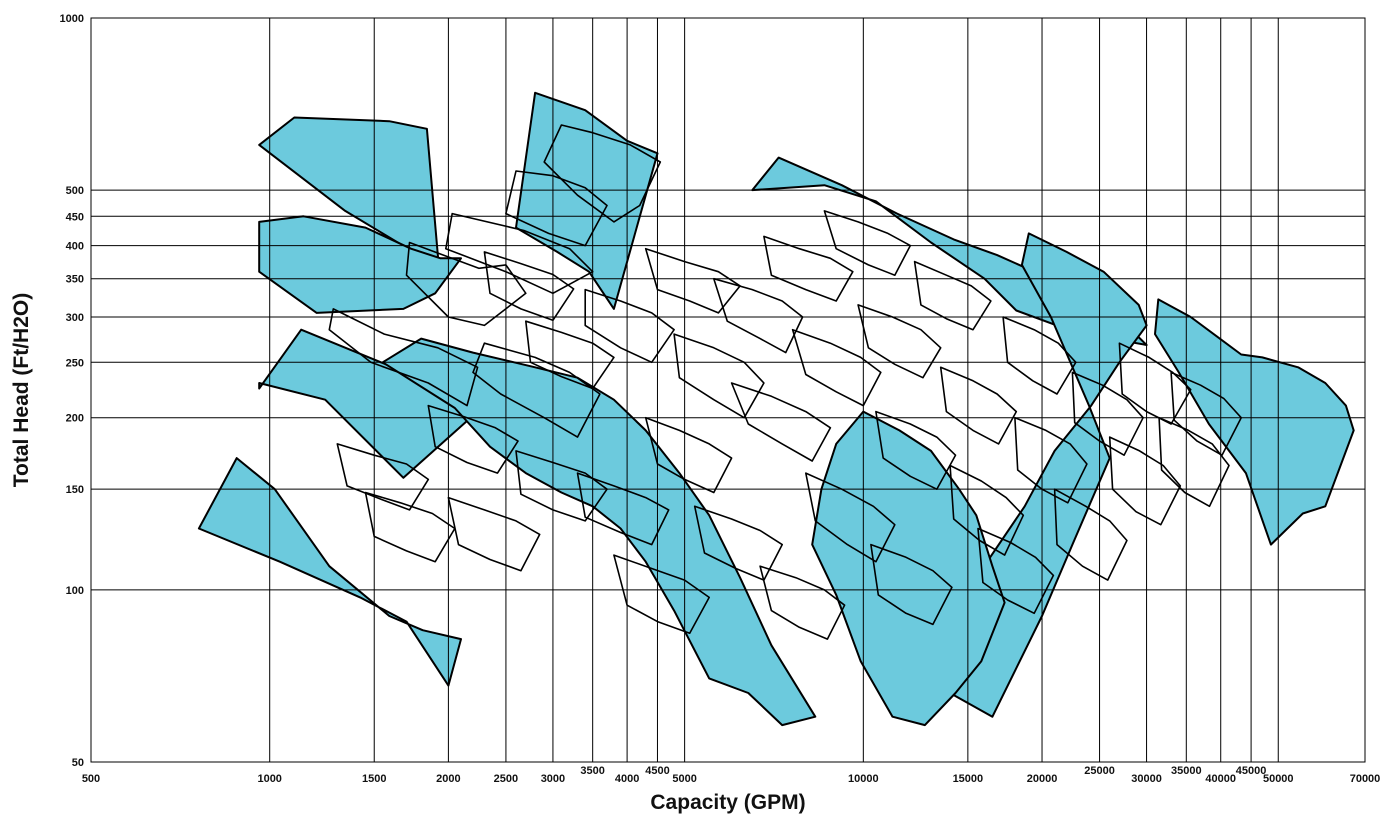  What do you see at coordinates (75, 591) in the screenshot?
I see `y-tick-label: 100` at bounding box center [75, 591].